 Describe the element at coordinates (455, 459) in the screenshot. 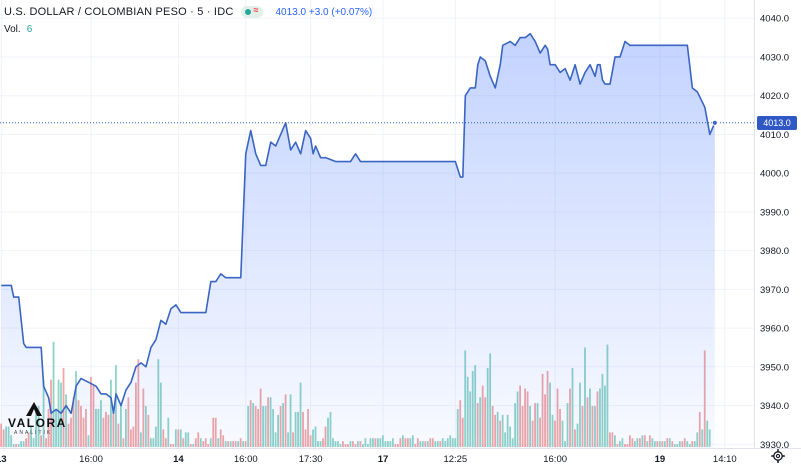

I see `x-tick-label: 12:25` at that location.